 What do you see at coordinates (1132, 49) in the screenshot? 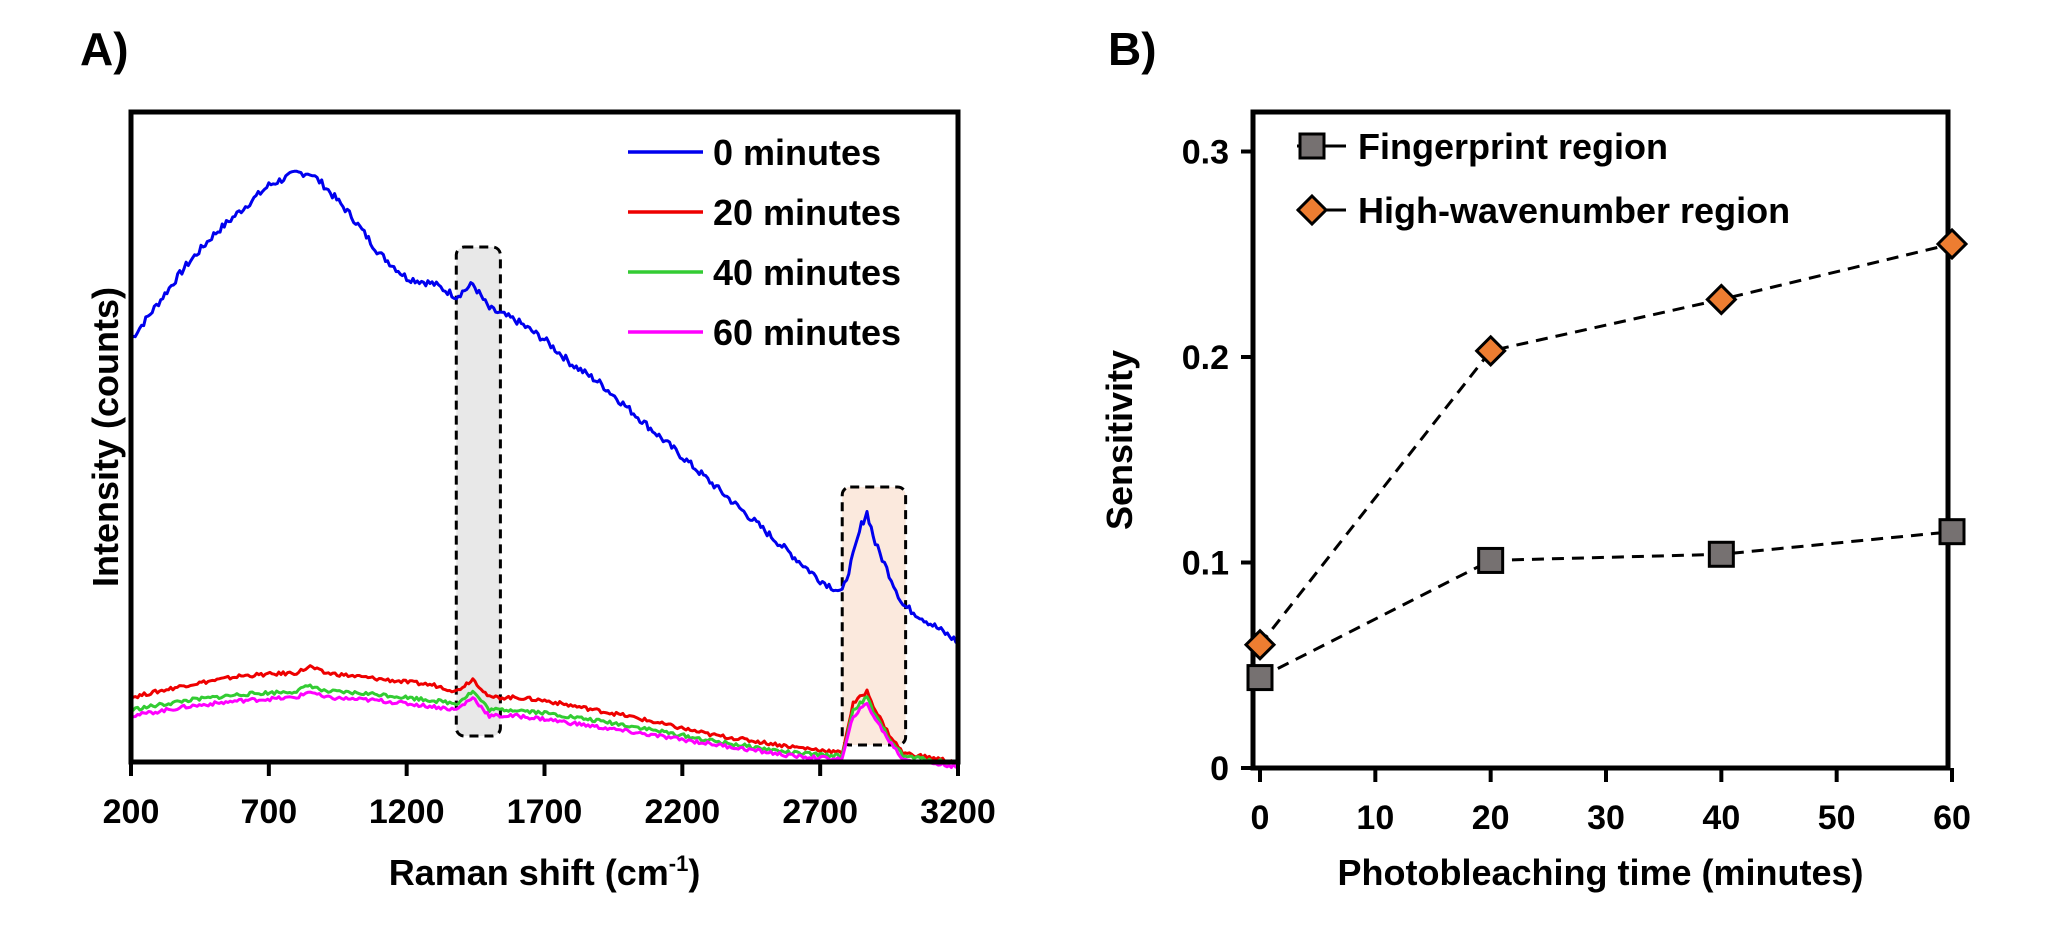
I see `panel-b-label: B)` at bounding box center [1132, 49].